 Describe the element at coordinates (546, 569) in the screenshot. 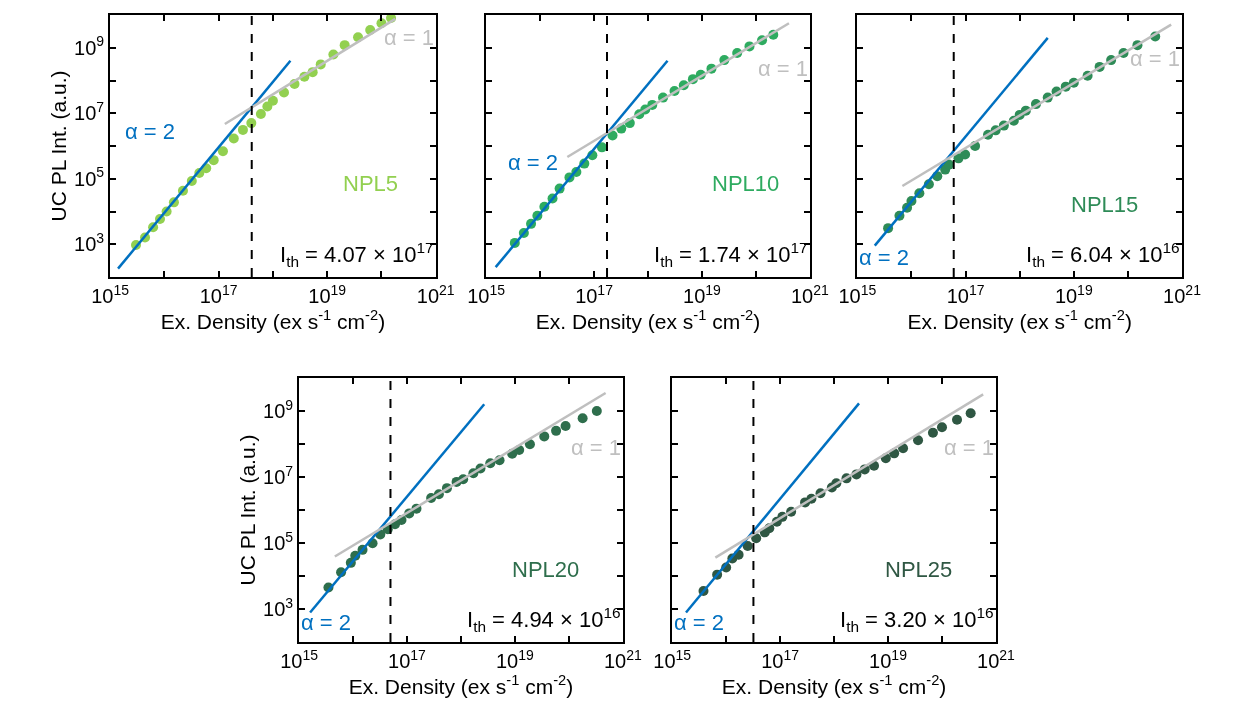

I see `text: NPL20` at that location.